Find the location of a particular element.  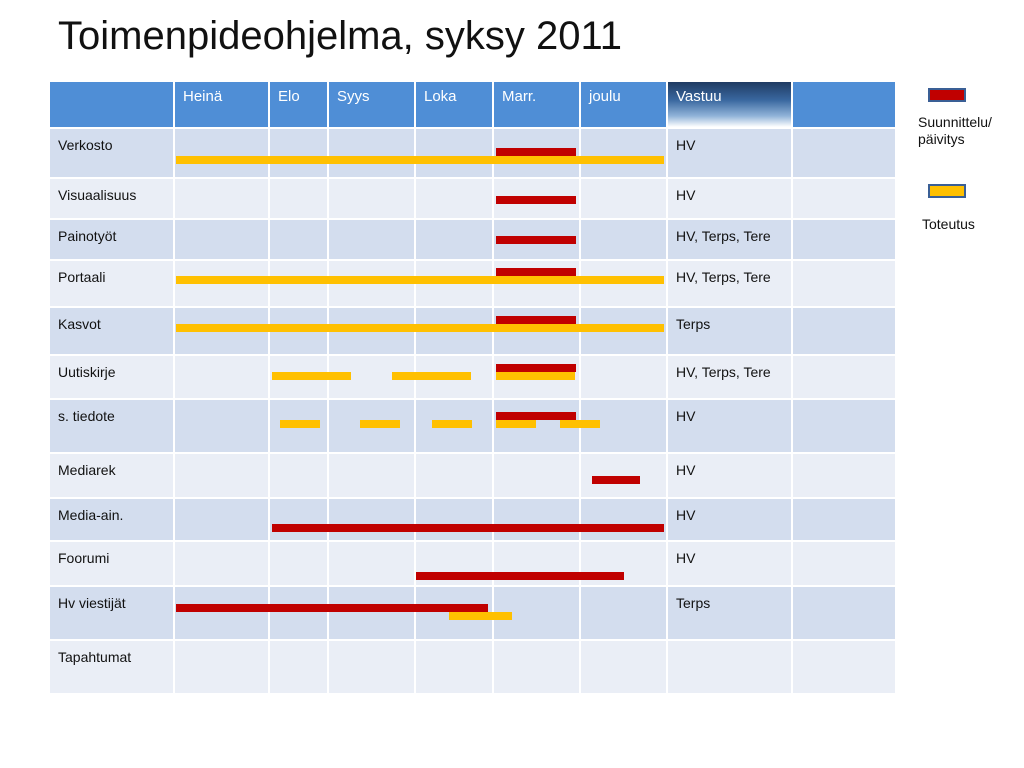

task-cell: Portaali is located at coordinates (111, 283).